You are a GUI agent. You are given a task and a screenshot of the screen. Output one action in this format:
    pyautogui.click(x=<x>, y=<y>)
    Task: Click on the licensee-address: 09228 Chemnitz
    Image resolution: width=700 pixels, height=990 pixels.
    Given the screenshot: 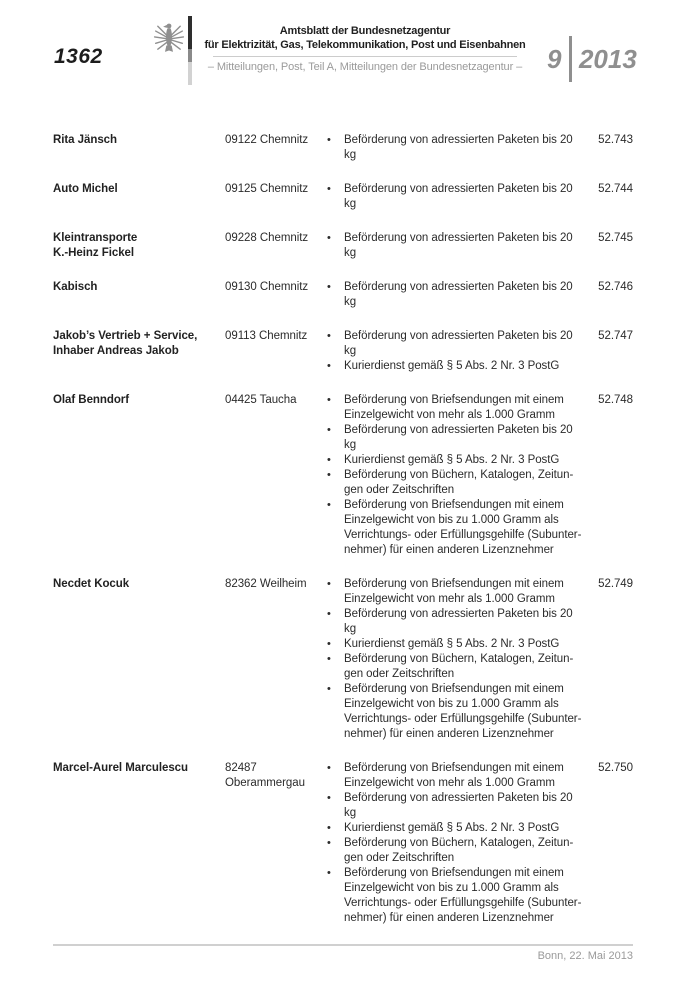 What is the action you would take?
    pyautogui.click(x=267, y=238)
    